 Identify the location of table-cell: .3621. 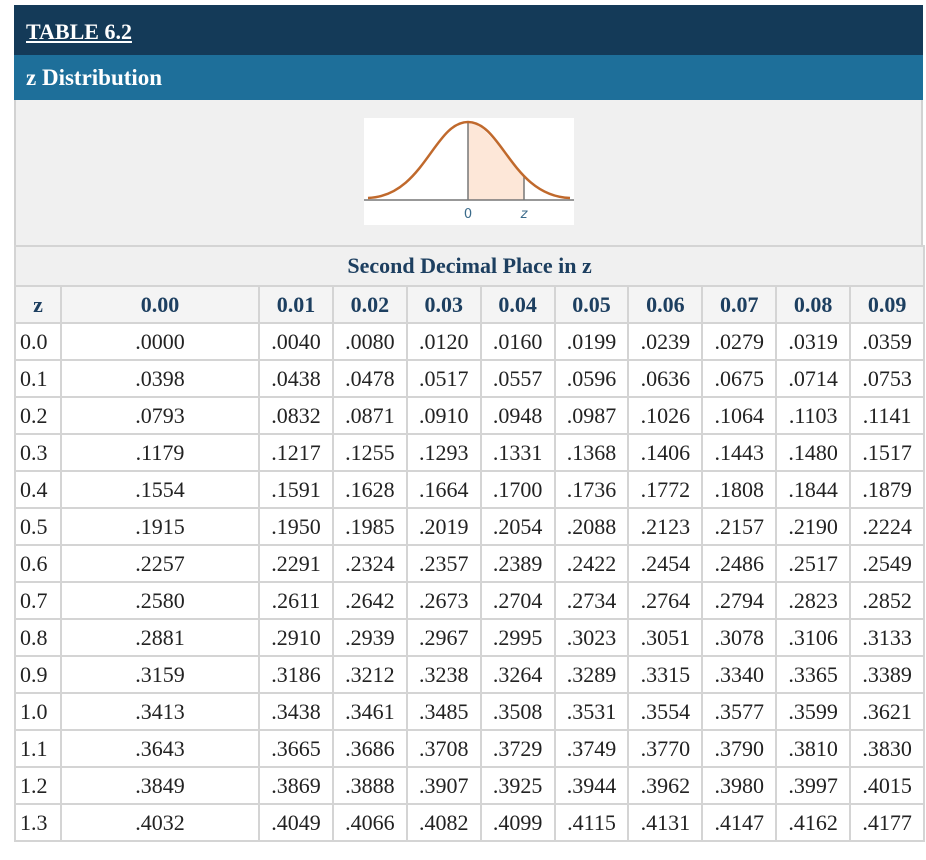
(887, 711).